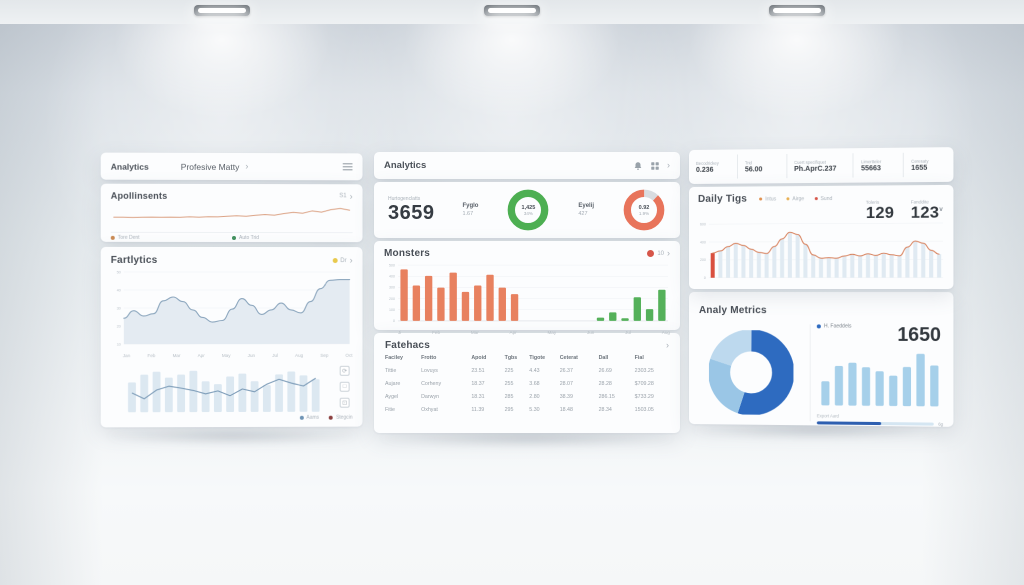 The height and width of the screenshot is (585, 1024). Describe the element at coordinates (226, 356) in the screenshot. I see `x-label: May` at that location.